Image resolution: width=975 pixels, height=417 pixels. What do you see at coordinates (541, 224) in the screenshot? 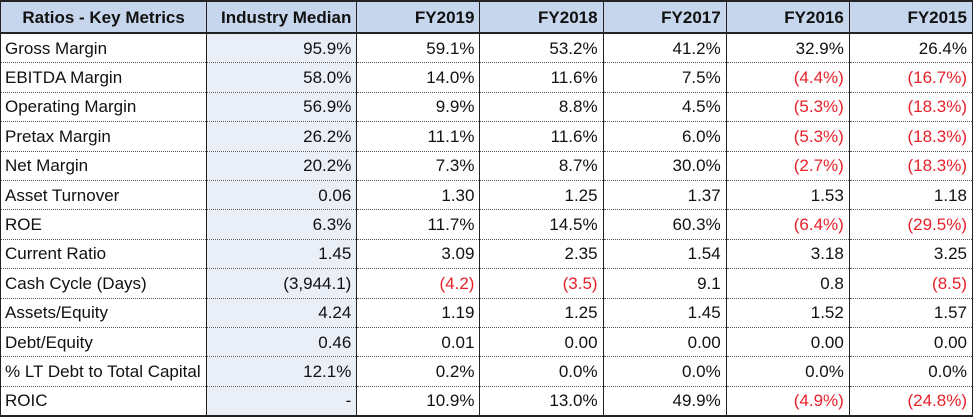
I see `fy2018-cell: 14.5%` at bounding box center [541, 224].